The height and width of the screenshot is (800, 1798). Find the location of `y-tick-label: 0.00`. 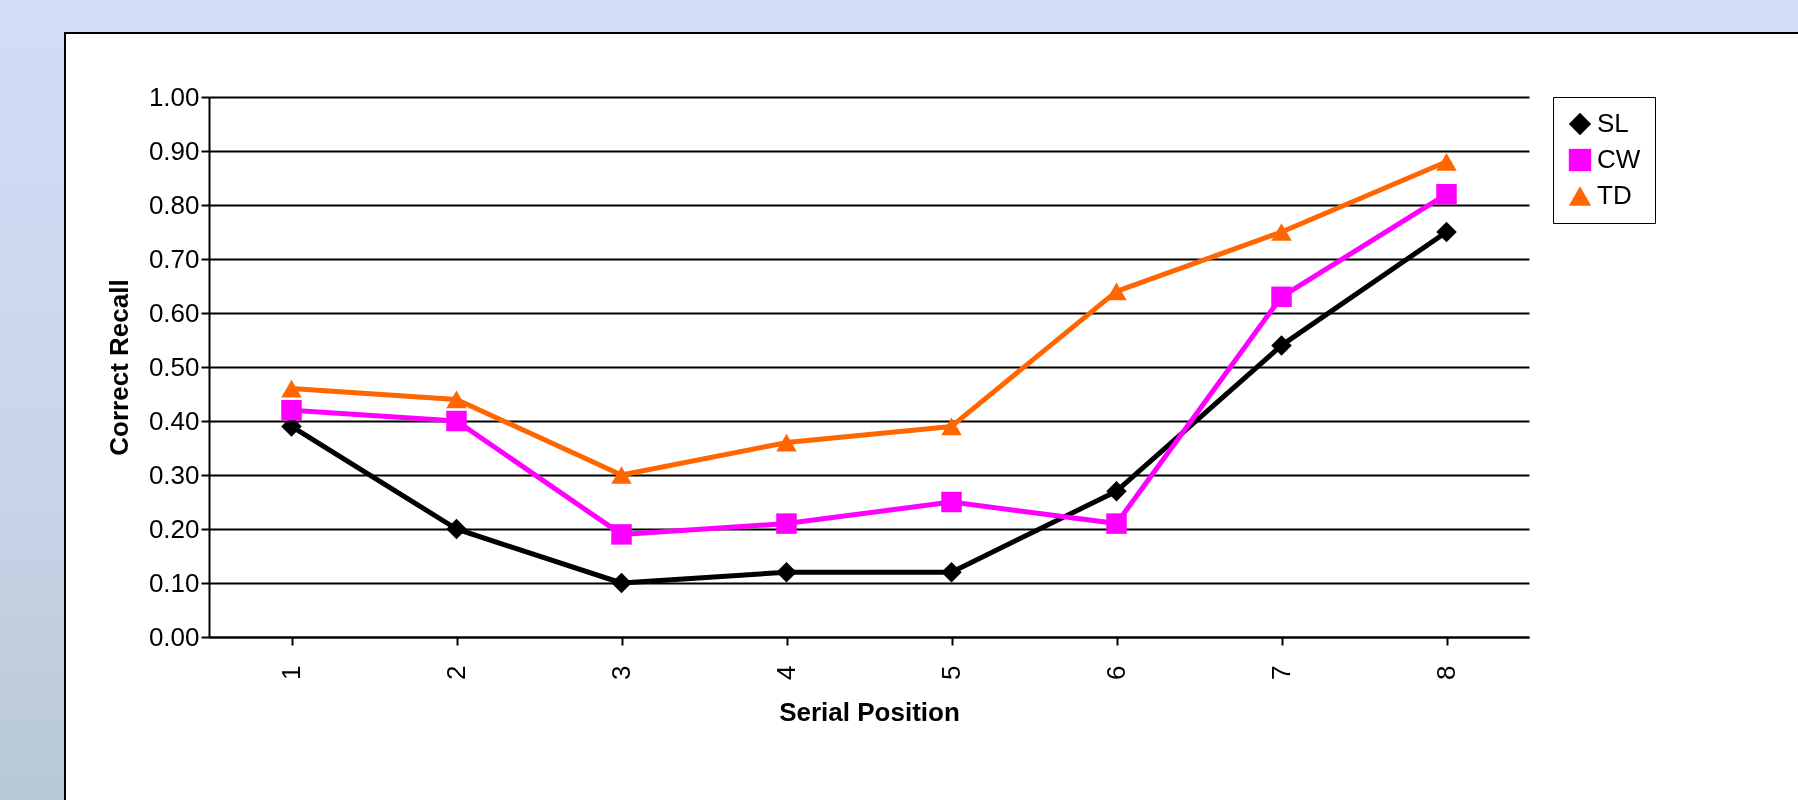

y-tick-label: 0.00 is located at coordinates (174, 636).